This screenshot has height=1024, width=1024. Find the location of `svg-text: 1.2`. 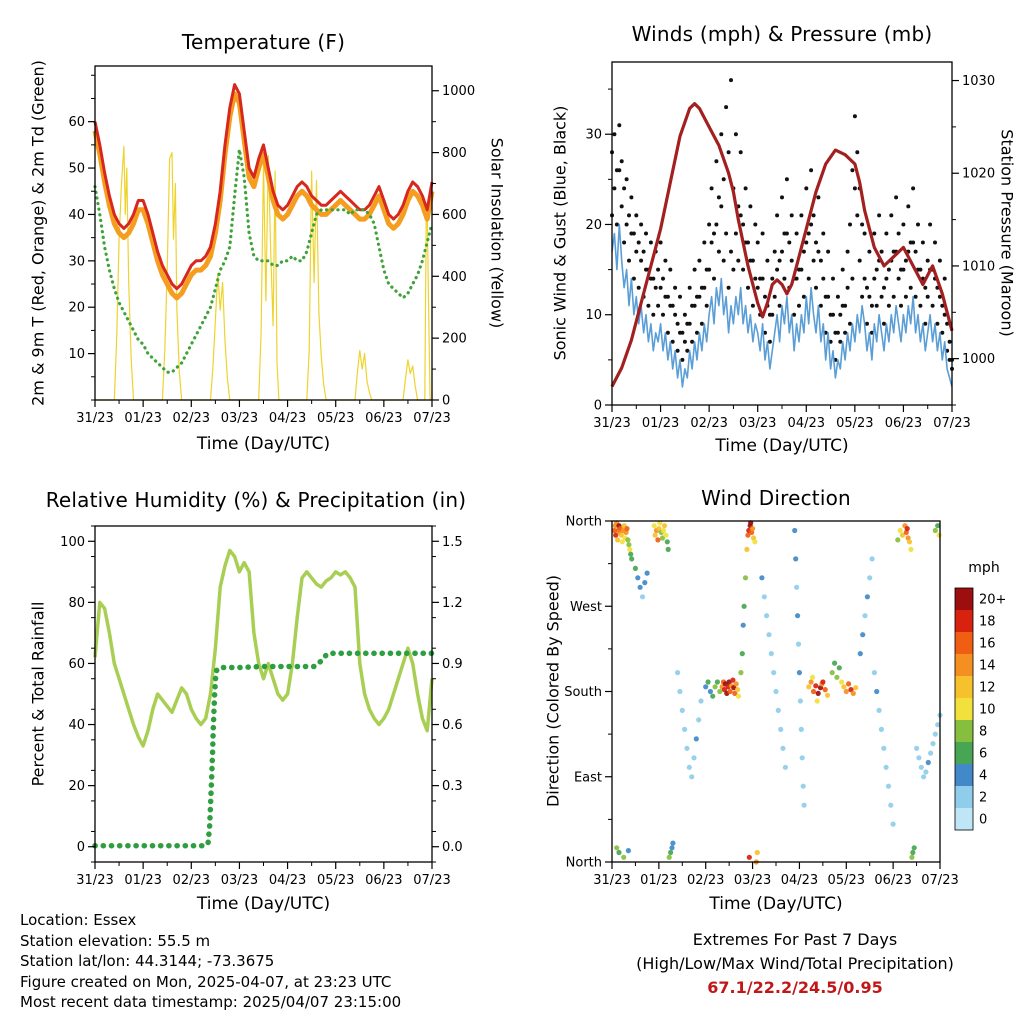

svg-text: 1.2 is located at coordinates (452, 603).